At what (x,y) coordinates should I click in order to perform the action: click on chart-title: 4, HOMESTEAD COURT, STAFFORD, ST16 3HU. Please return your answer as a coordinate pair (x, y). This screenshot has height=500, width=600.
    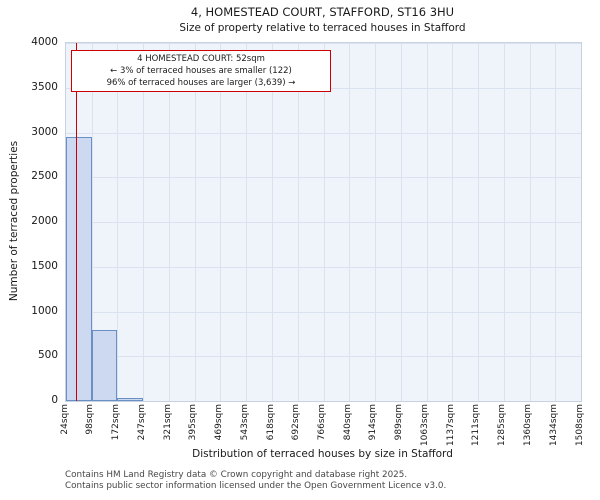
    Looking at the image, I should click on (322, 12).